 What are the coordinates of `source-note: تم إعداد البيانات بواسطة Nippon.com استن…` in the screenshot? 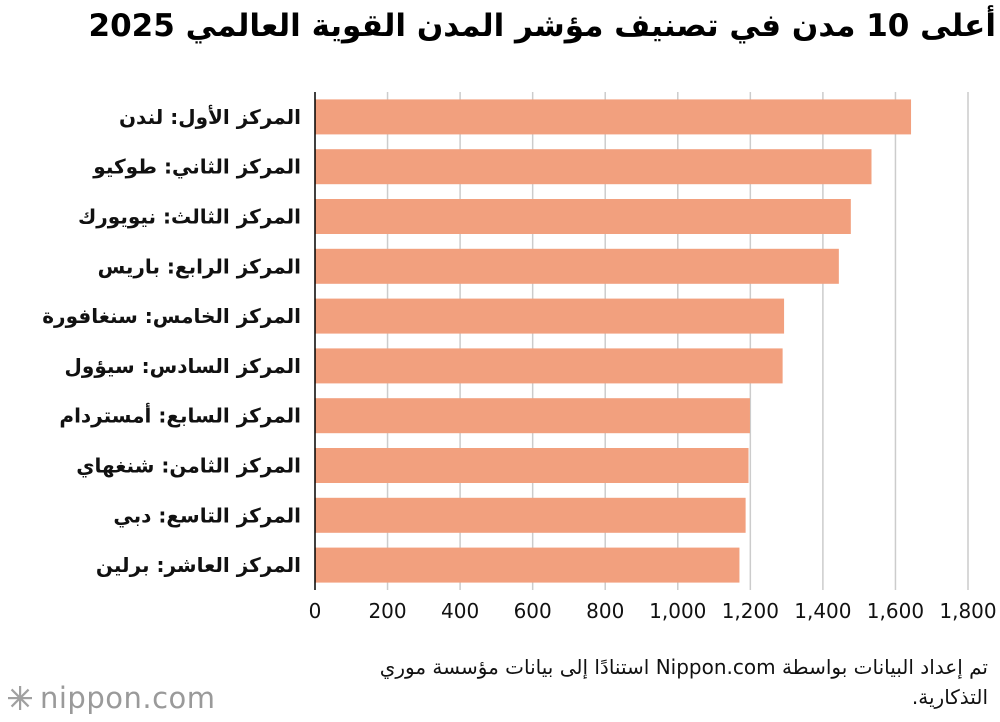 It's located at (683, 682).